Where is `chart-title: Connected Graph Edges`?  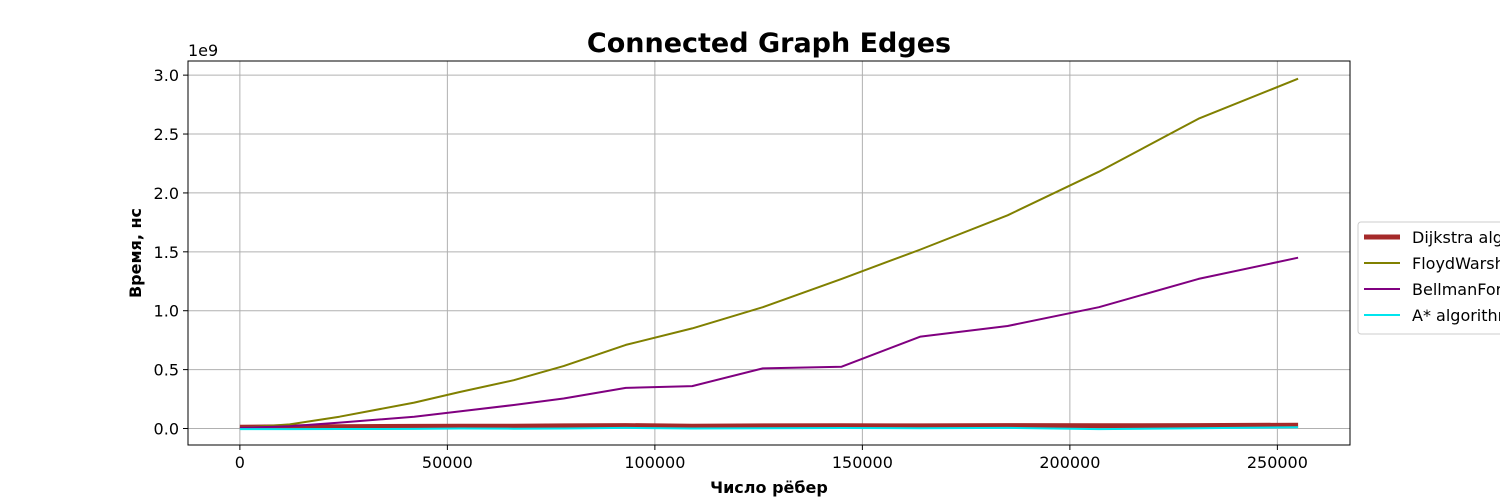
chart-title: Connected Graph Edges is located at coordinates (769, 43).